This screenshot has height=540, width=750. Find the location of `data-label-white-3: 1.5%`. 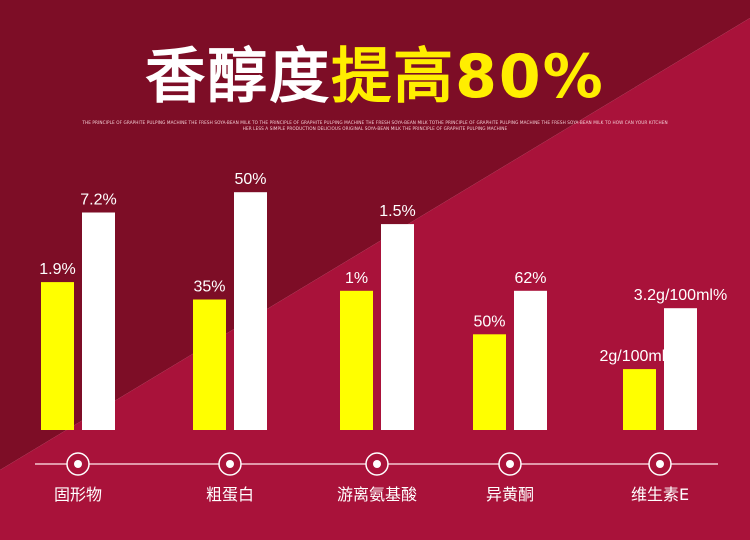

data-label-white-3: 1.5% is located at coordinates (397, 211).